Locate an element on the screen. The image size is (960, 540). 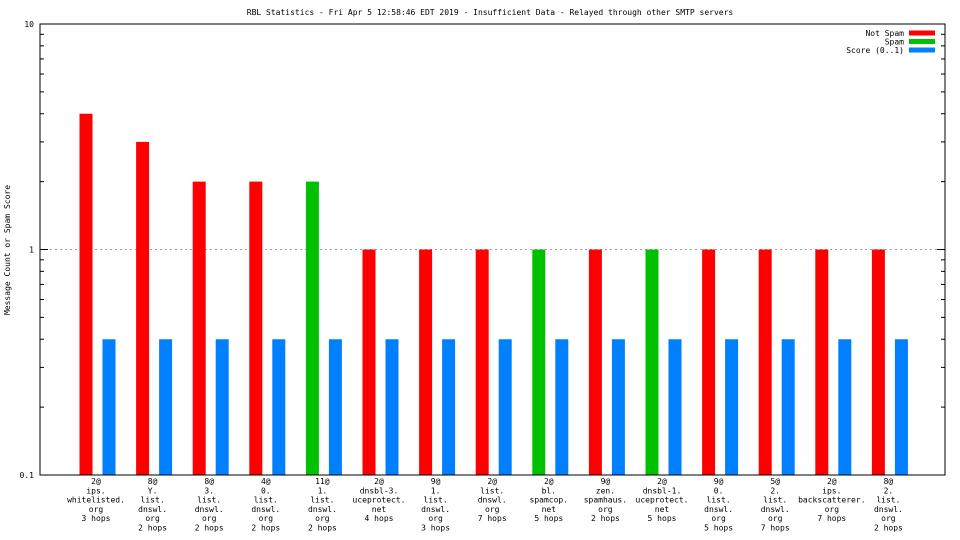
x-tick-label-line: dnsbl-1. is located at coordinates (662, 490).